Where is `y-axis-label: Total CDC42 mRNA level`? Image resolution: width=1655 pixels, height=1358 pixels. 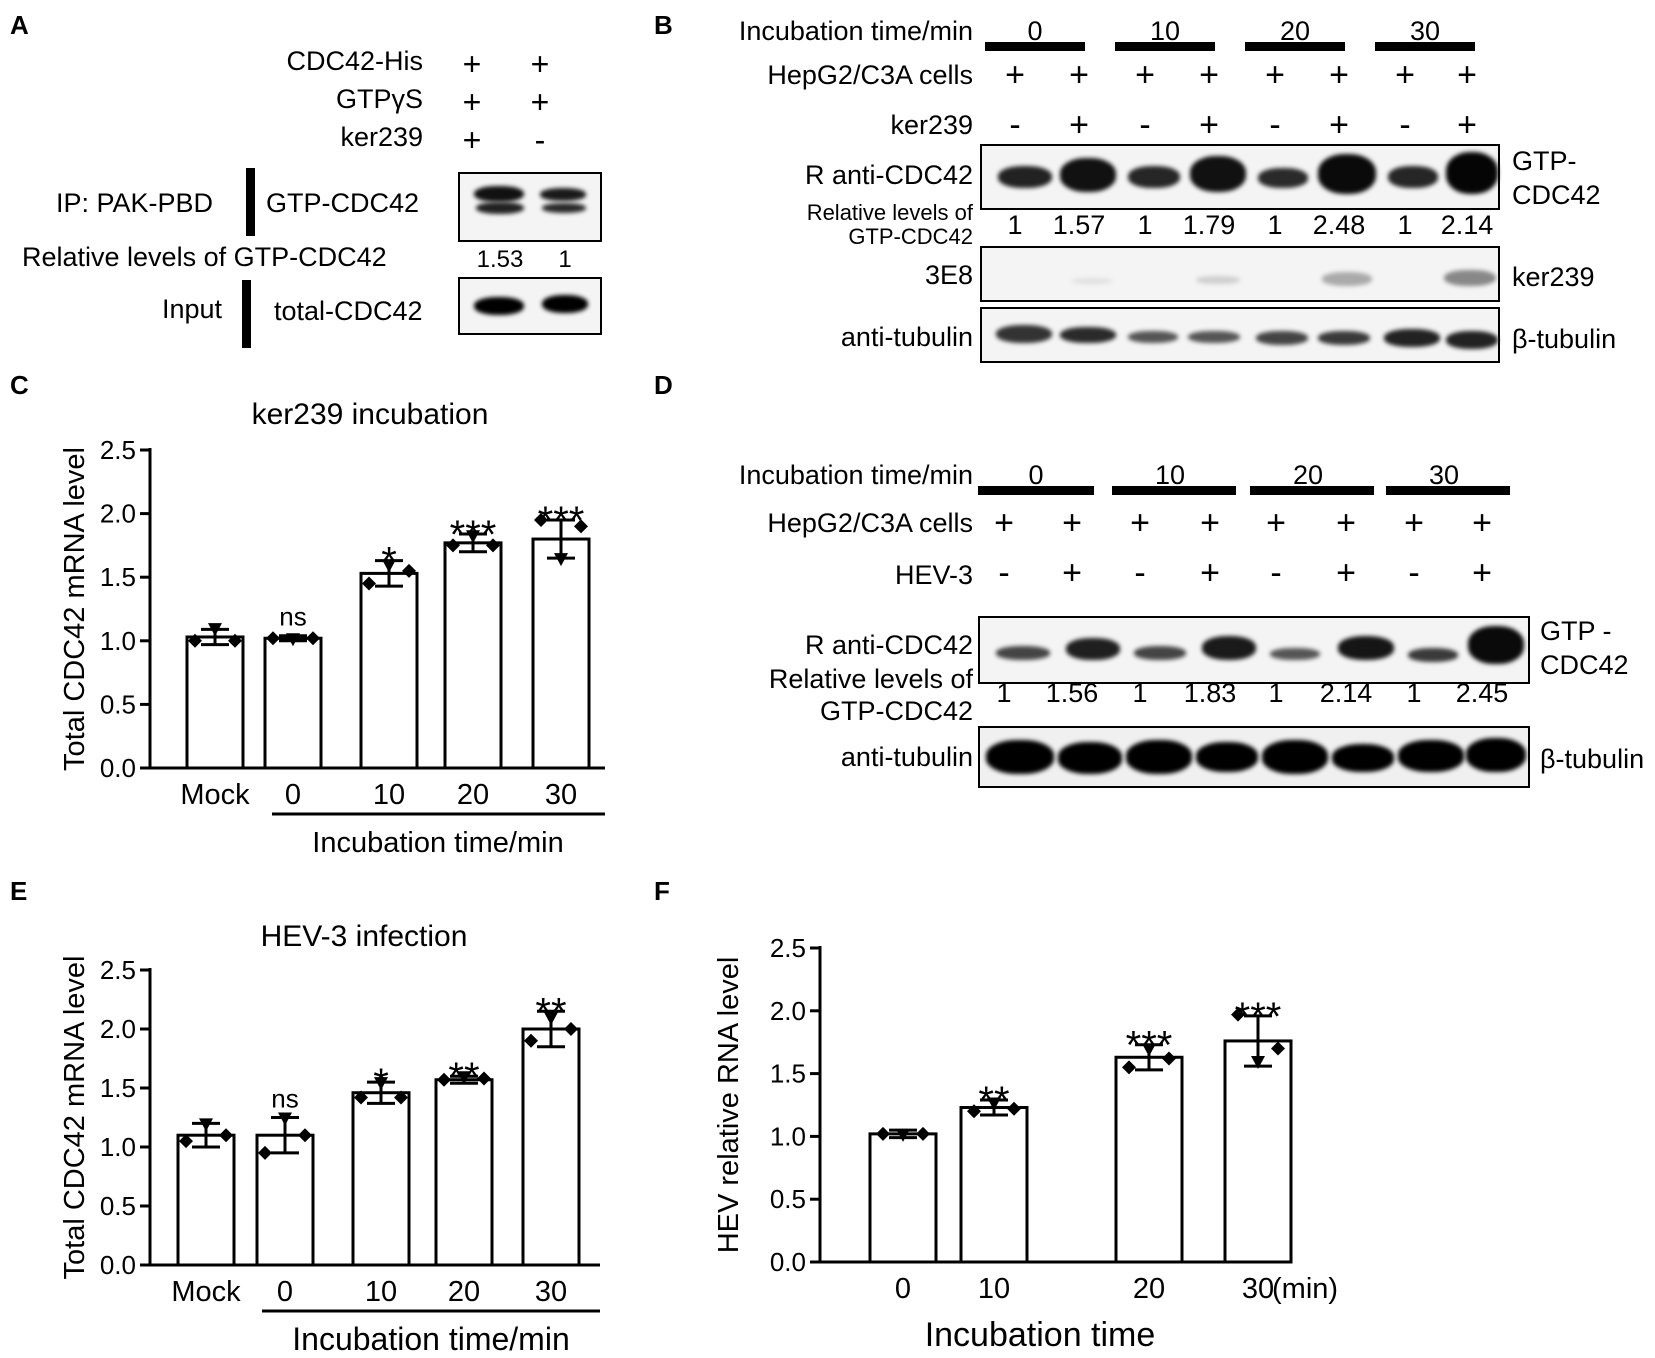
y-axis-label: Total CDC42 mRNA level is located at coordinates (75, 609).